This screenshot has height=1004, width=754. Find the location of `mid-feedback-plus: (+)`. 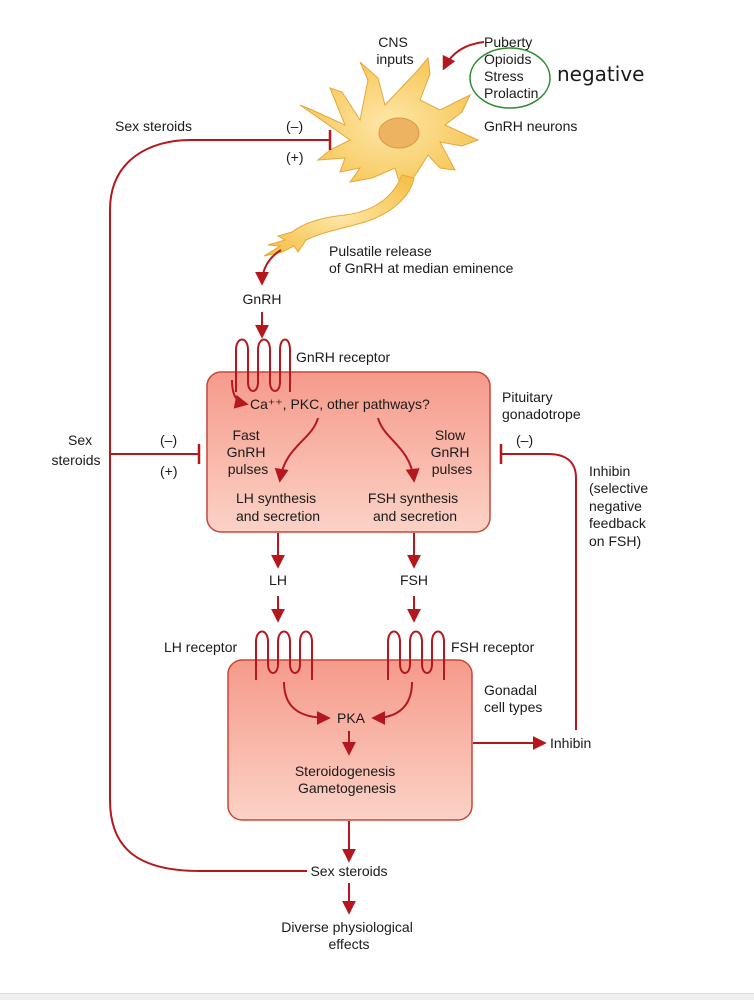

mid-feedback-plus: (+) is located at coordinates (169, 471).